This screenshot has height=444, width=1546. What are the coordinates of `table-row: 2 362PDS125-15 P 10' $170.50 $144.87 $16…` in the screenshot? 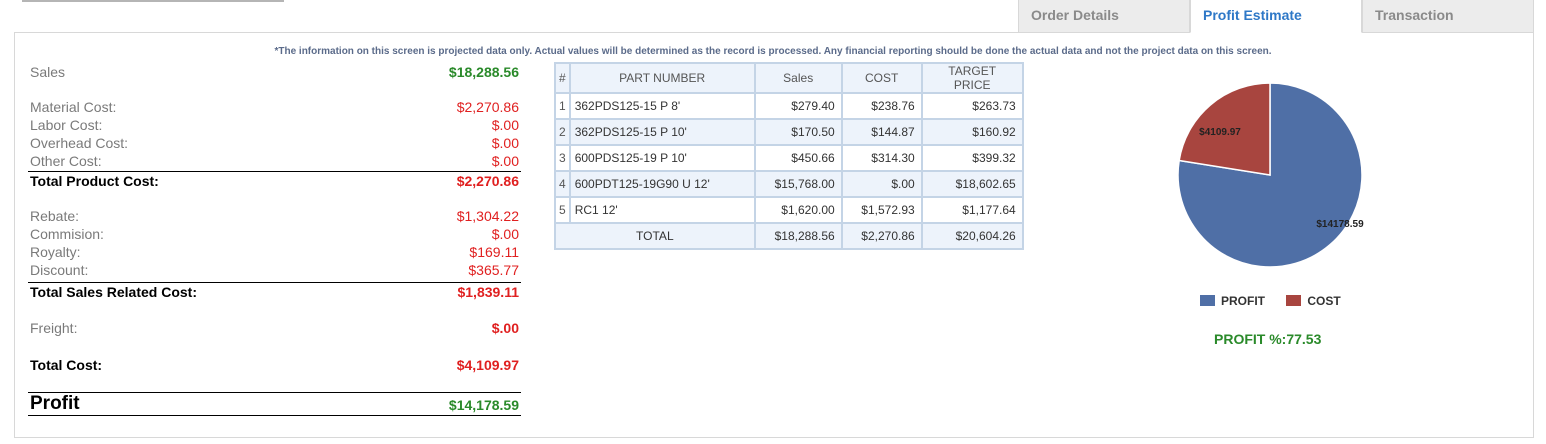 It's located at (789, 132).